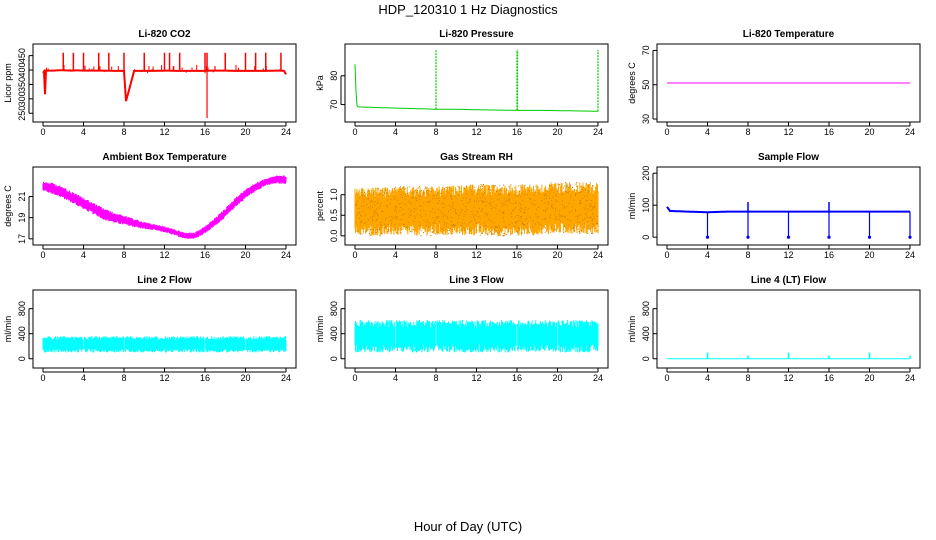 This screenshot has height=540, width=936. I want to click on y-tick-label: 17, so click(22, 239).